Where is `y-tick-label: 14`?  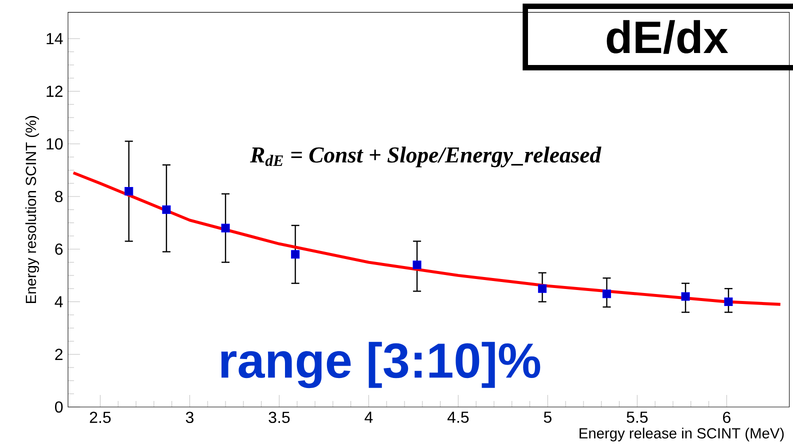 y-tick-label: 14 is located at coordinates (54, 38).